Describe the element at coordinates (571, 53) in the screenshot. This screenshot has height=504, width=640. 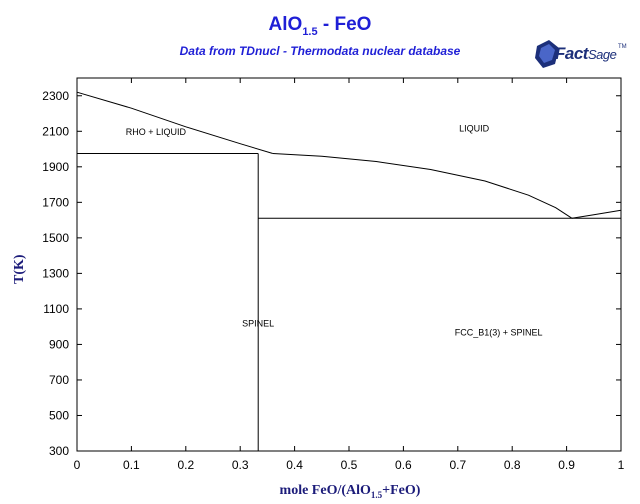
I see `logo-main-text: Fact` at that location.